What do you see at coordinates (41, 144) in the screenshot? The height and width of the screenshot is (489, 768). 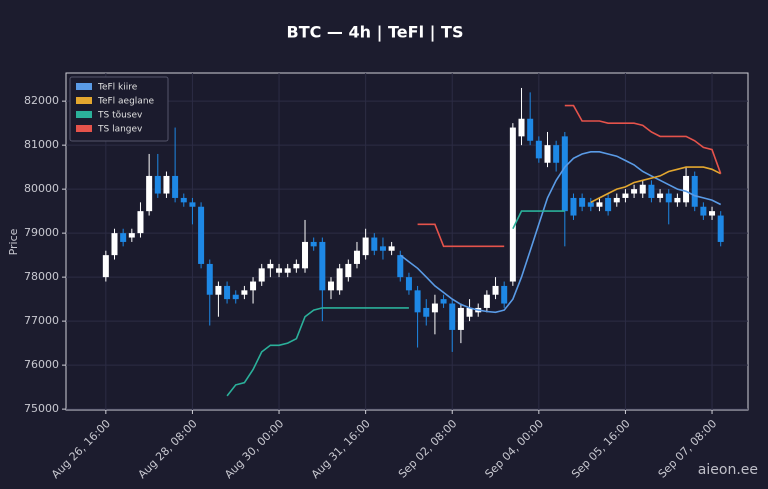 I see `y-tick-label: 81000` at bounding box center [41, 144].